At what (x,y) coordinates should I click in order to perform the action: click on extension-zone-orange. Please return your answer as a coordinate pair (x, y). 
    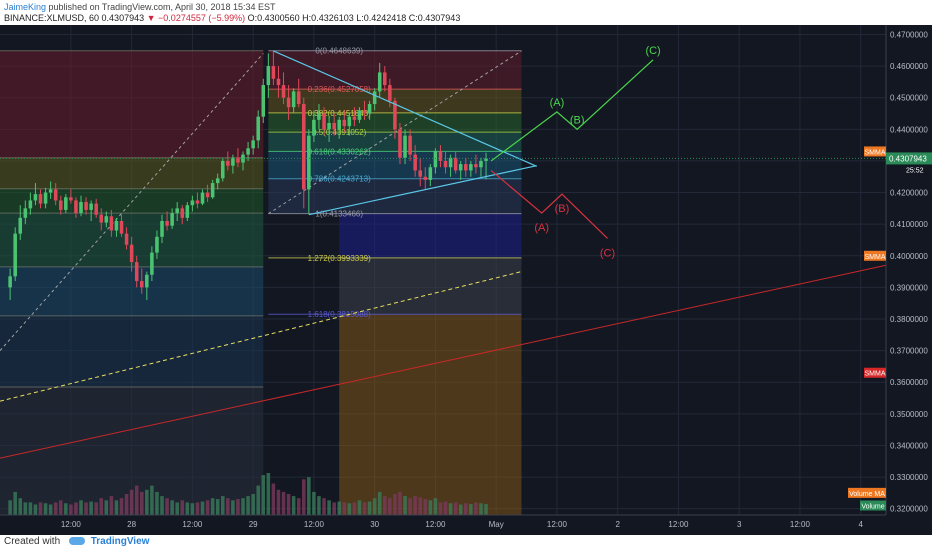
    Looking at the image, I should click on (430, 414).